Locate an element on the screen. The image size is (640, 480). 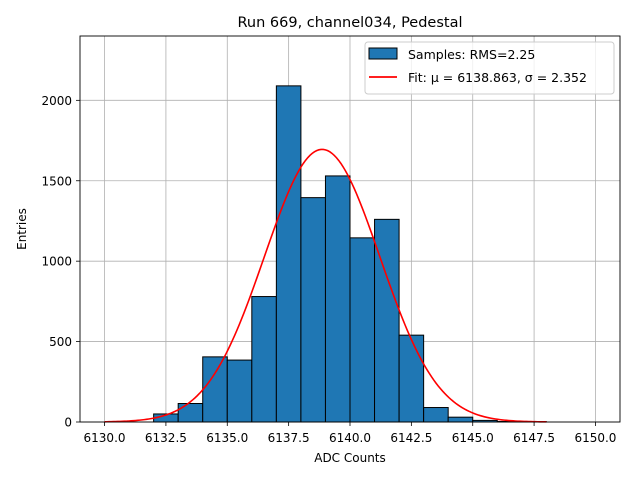
x-tick-label: 6135.0 is located at coordinates (227, 438).